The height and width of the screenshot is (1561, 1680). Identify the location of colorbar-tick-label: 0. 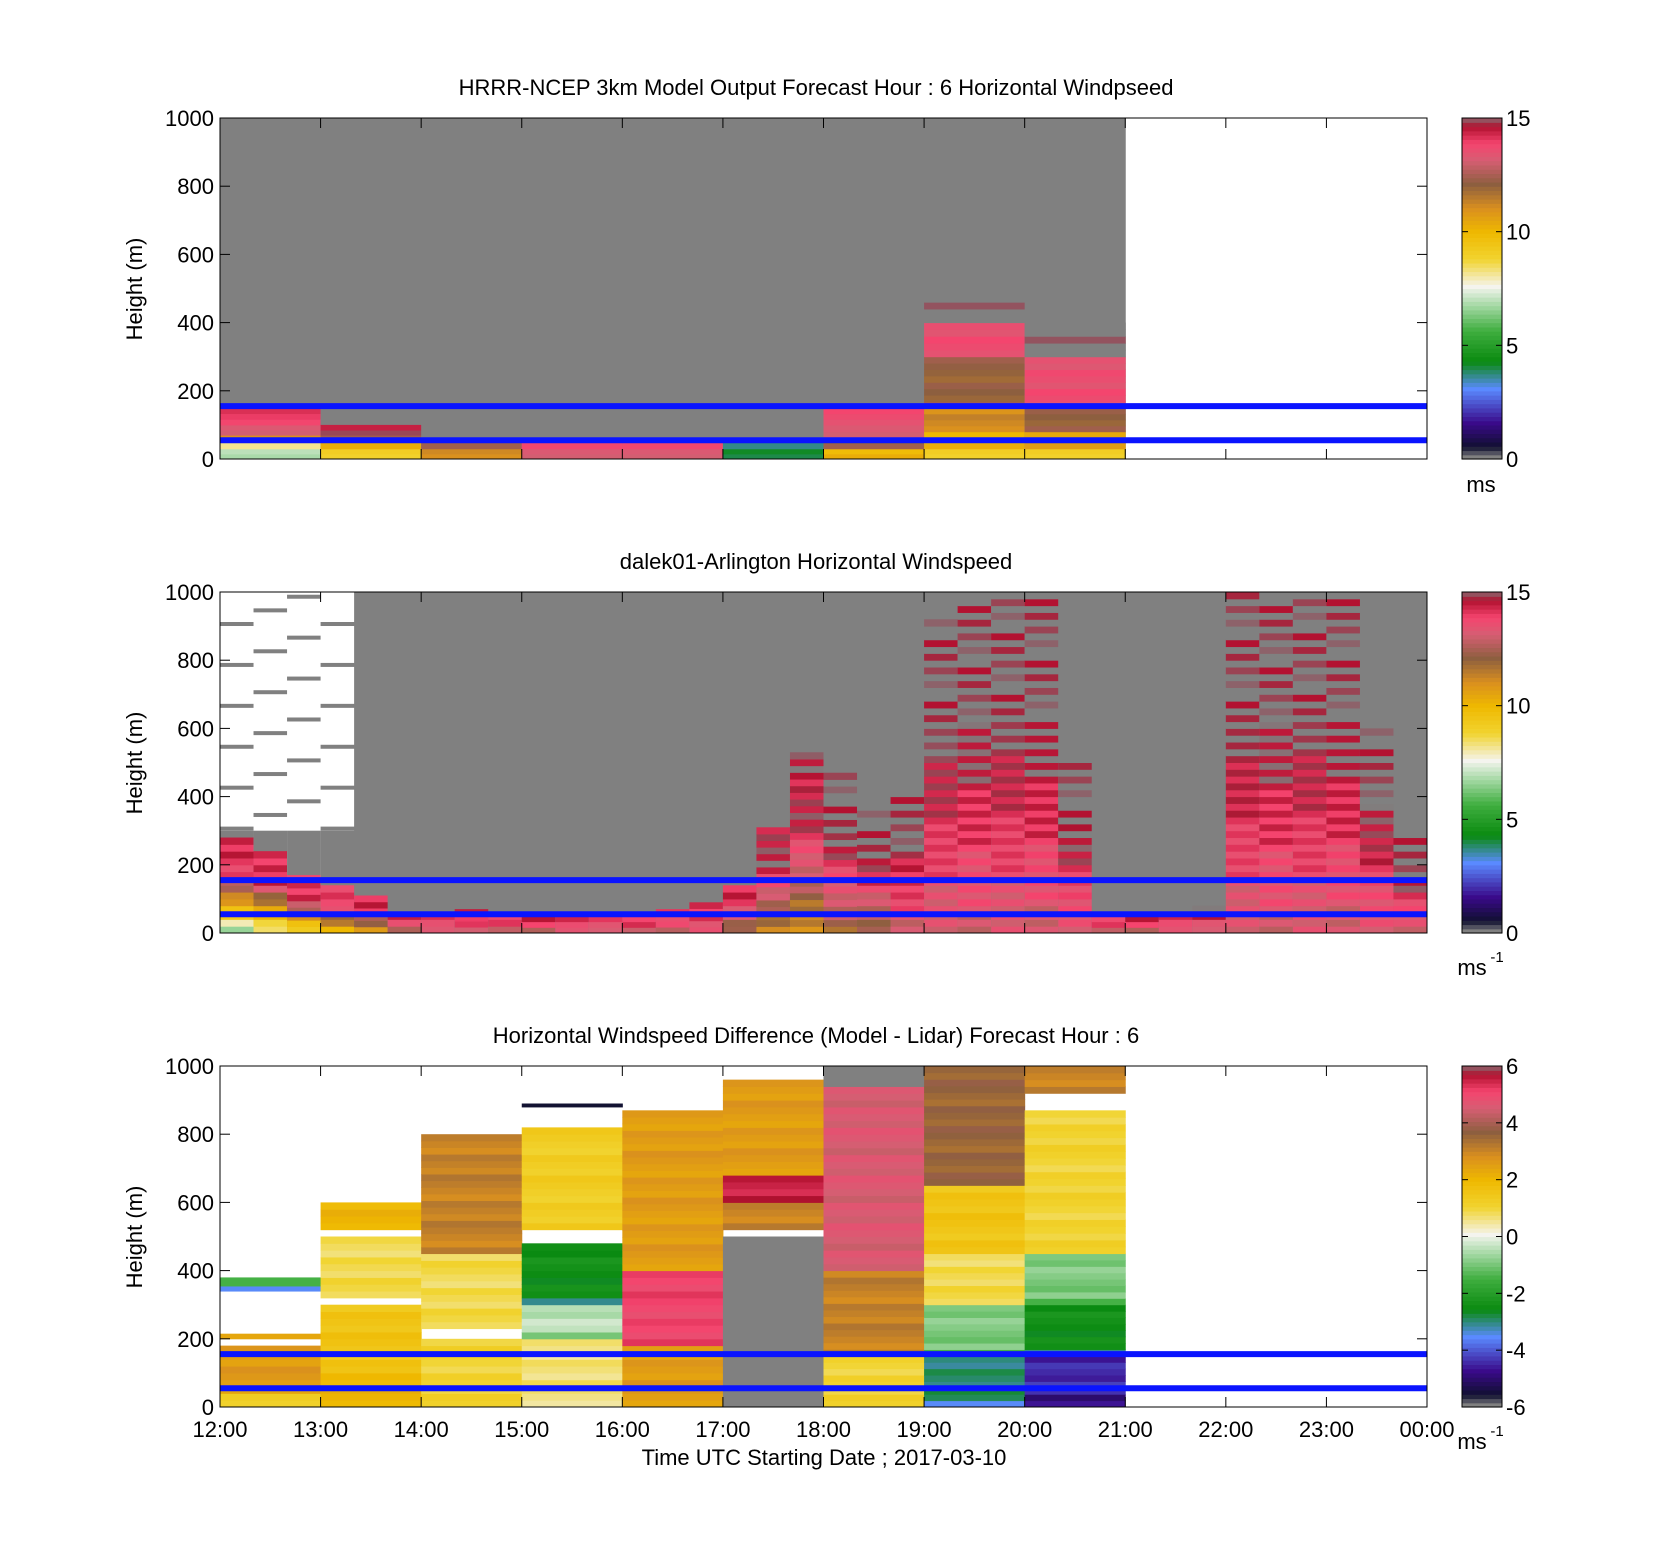
(1512, 933).